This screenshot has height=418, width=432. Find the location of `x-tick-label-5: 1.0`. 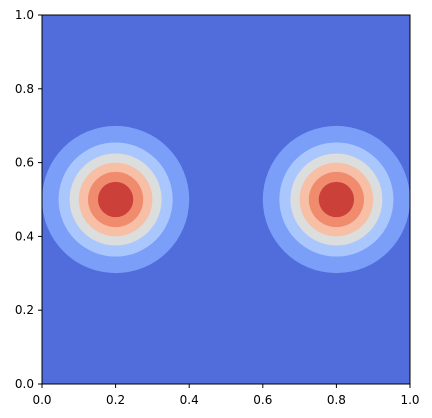

x-tick-label-5: 1.0 is located at coordinates (409, 400).